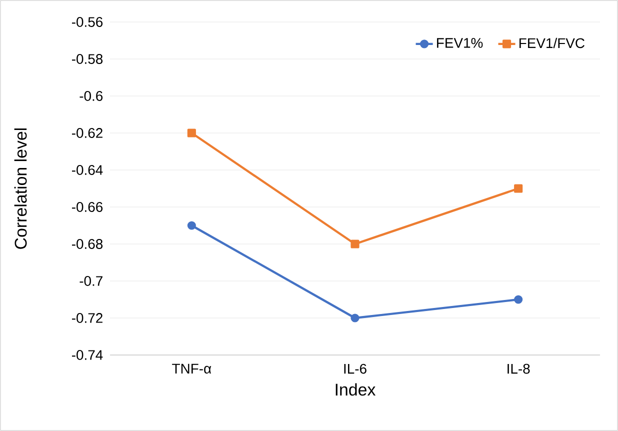 The width and height of the screenshot is (618, 431). I want to click on x-tick-label: IL-6, so click(355, 369).